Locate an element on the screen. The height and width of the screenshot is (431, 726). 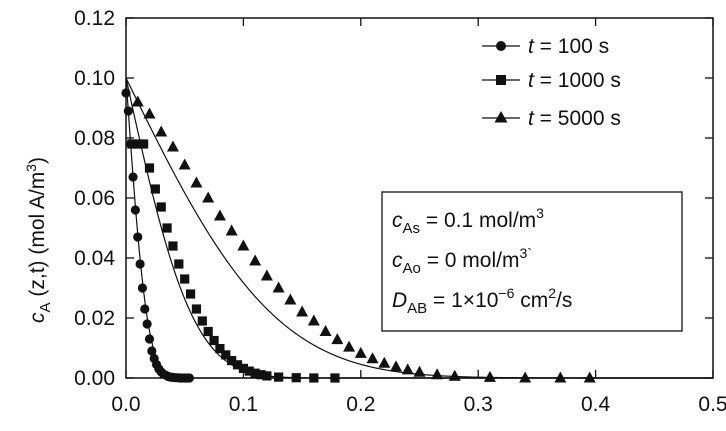
y-tick-label: 0.08 is located at coordinates (94, 138).